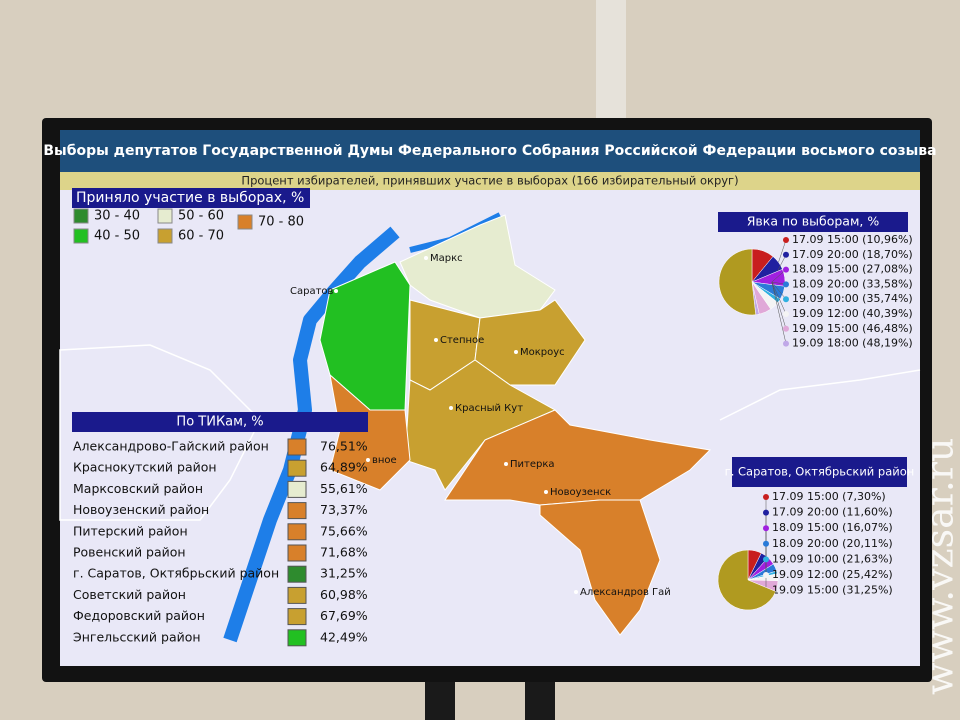  I want to click on turnout-label: 17.09 15:00 (10,96%), so click(852, 239).